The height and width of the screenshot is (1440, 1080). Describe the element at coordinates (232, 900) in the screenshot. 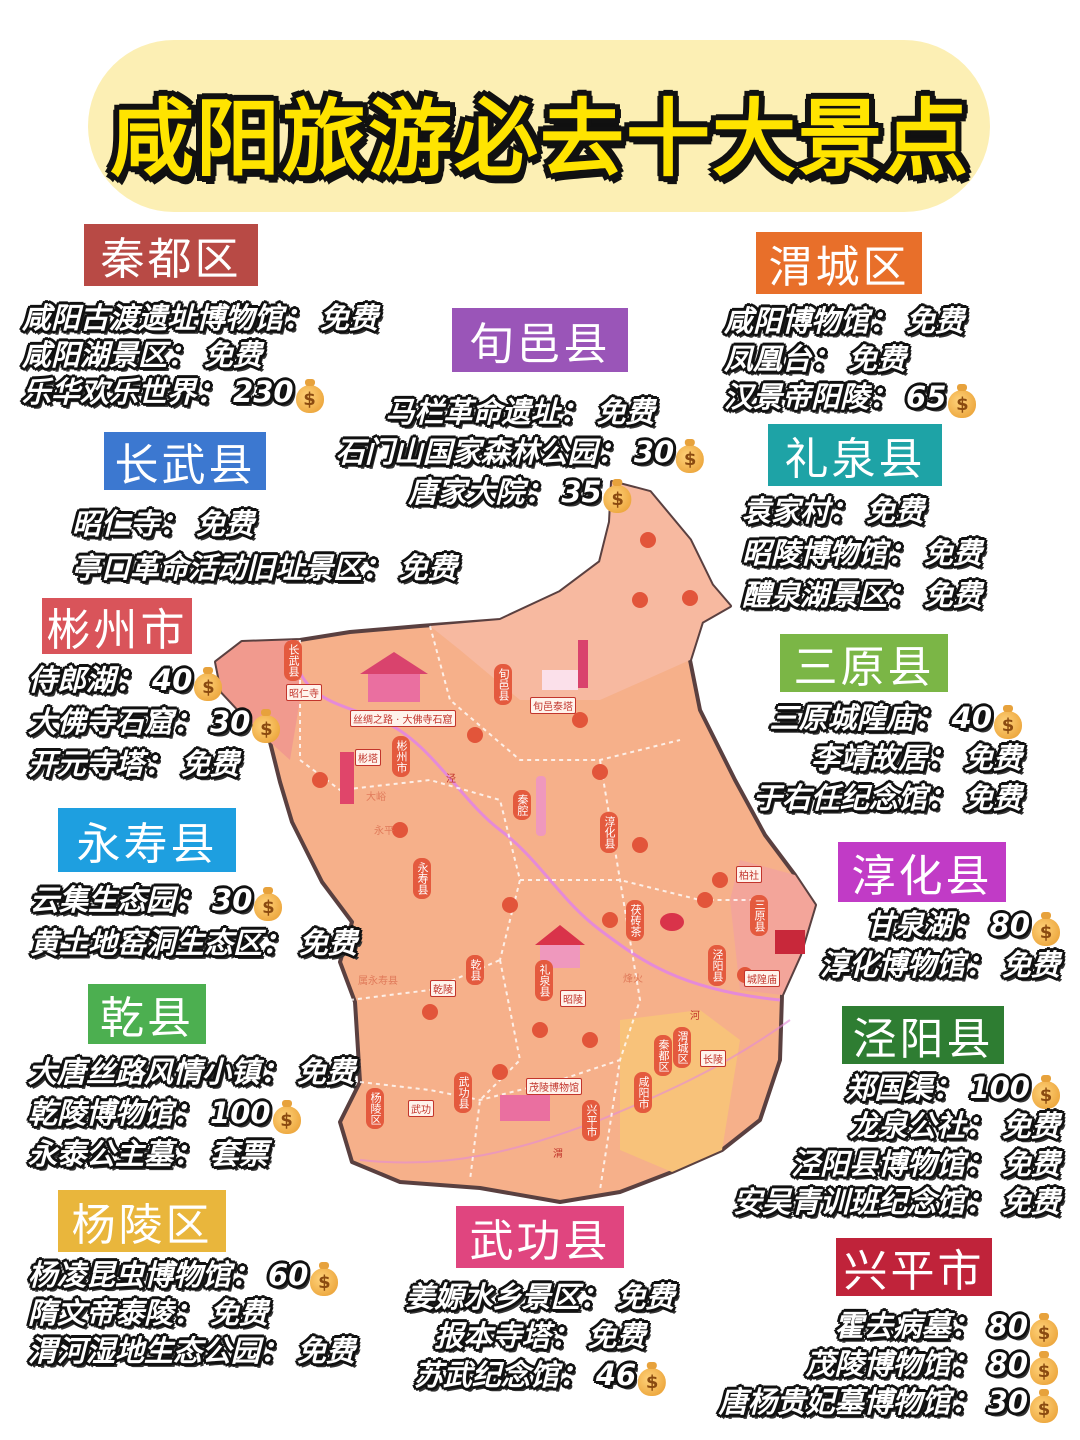

I see `attraction-price: 30` at that location.